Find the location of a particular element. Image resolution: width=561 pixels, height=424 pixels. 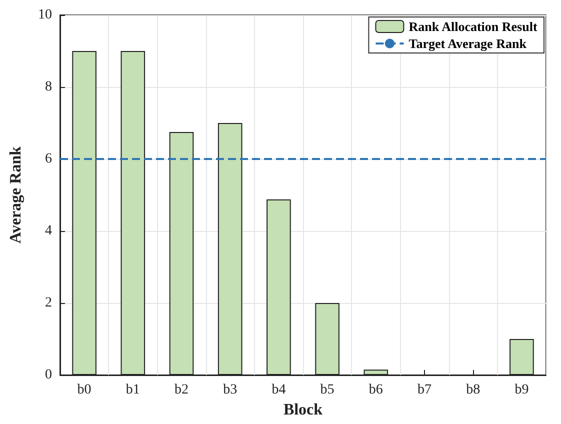

x-tick-label: b8 is located at coordinates (473, 390).